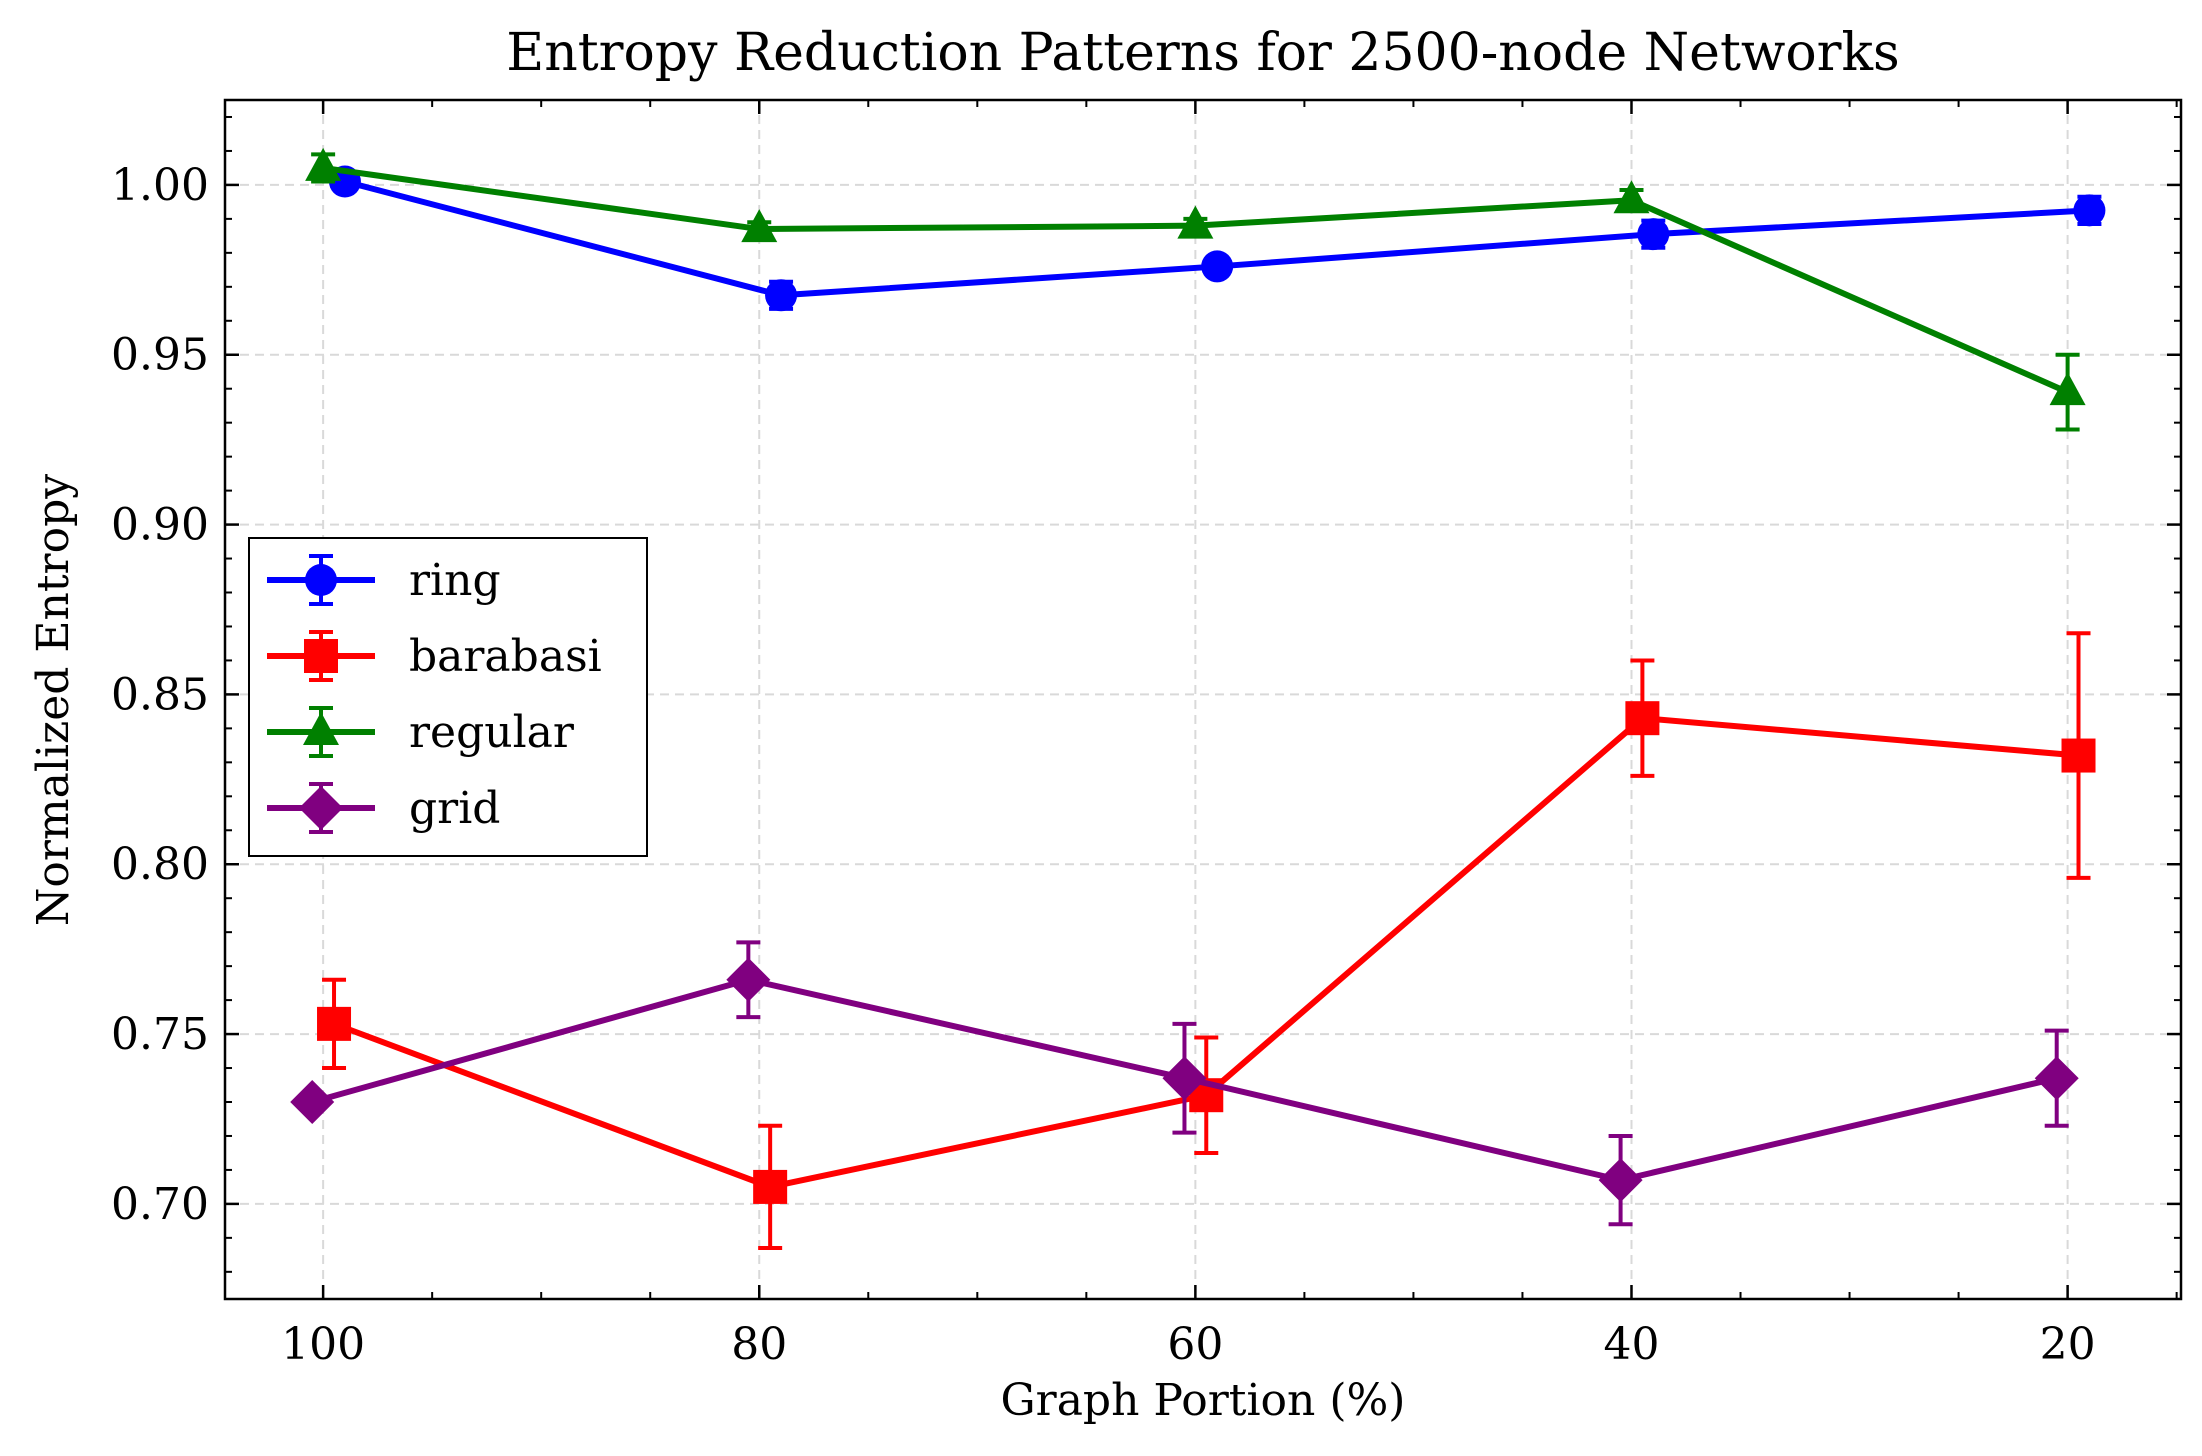 Image resolution: width=2202 pixels, height=1456 pixels. Describe the element at coordinates (2068, 1344) in the screenshot. I see `x-tick-label: 20` at that location.